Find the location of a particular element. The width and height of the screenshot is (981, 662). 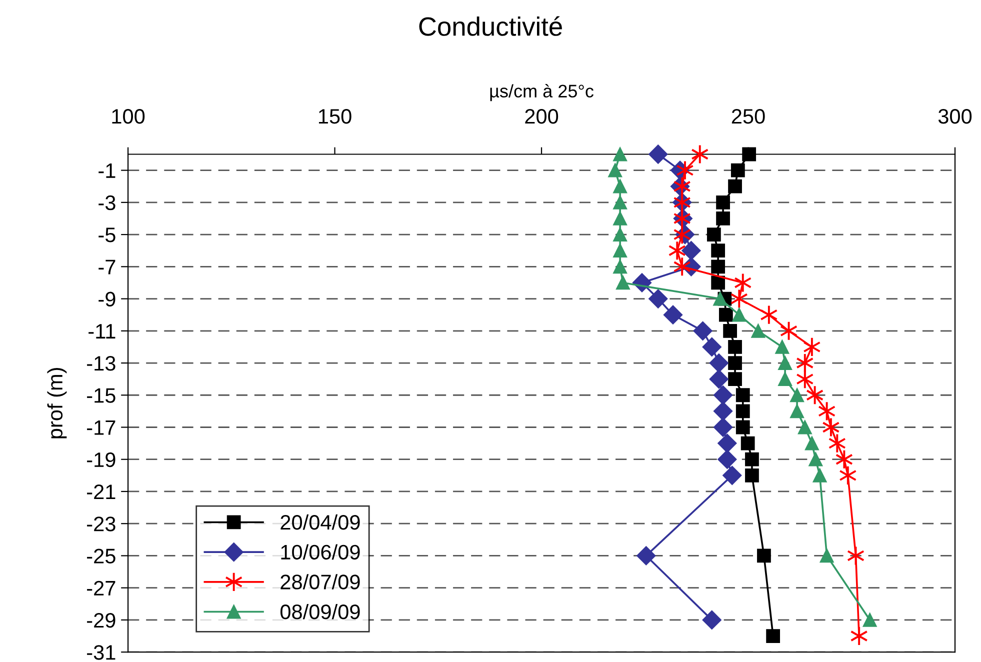

y-tick-label: -1 is located at coordinates (107, 171).